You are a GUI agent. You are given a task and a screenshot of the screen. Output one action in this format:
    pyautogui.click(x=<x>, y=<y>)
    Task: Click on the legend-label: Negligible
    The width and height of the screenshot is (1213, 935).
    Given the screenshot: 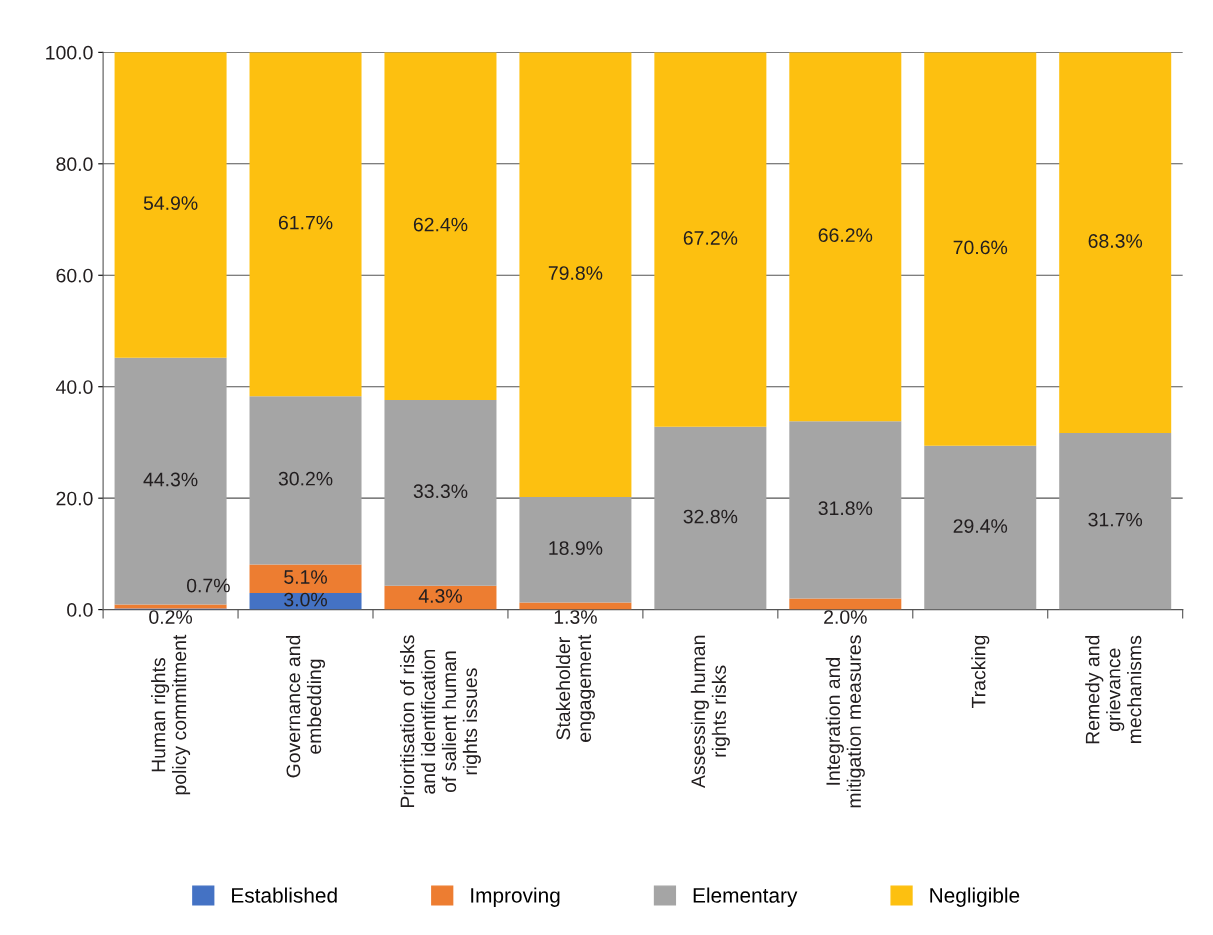 What is the action you would take?
    pyautogui.click(x=975, y=897)
    